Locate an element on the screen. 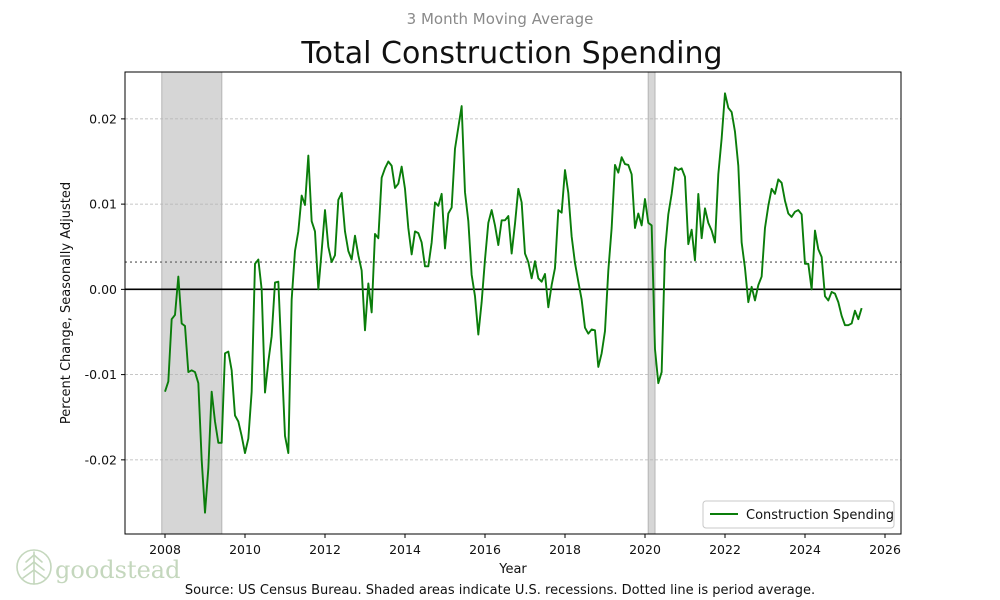 Image resolution: width=1000 pixels, height=600 pixels. x-tick-label: 2010 is located at coordinates (245, 549).